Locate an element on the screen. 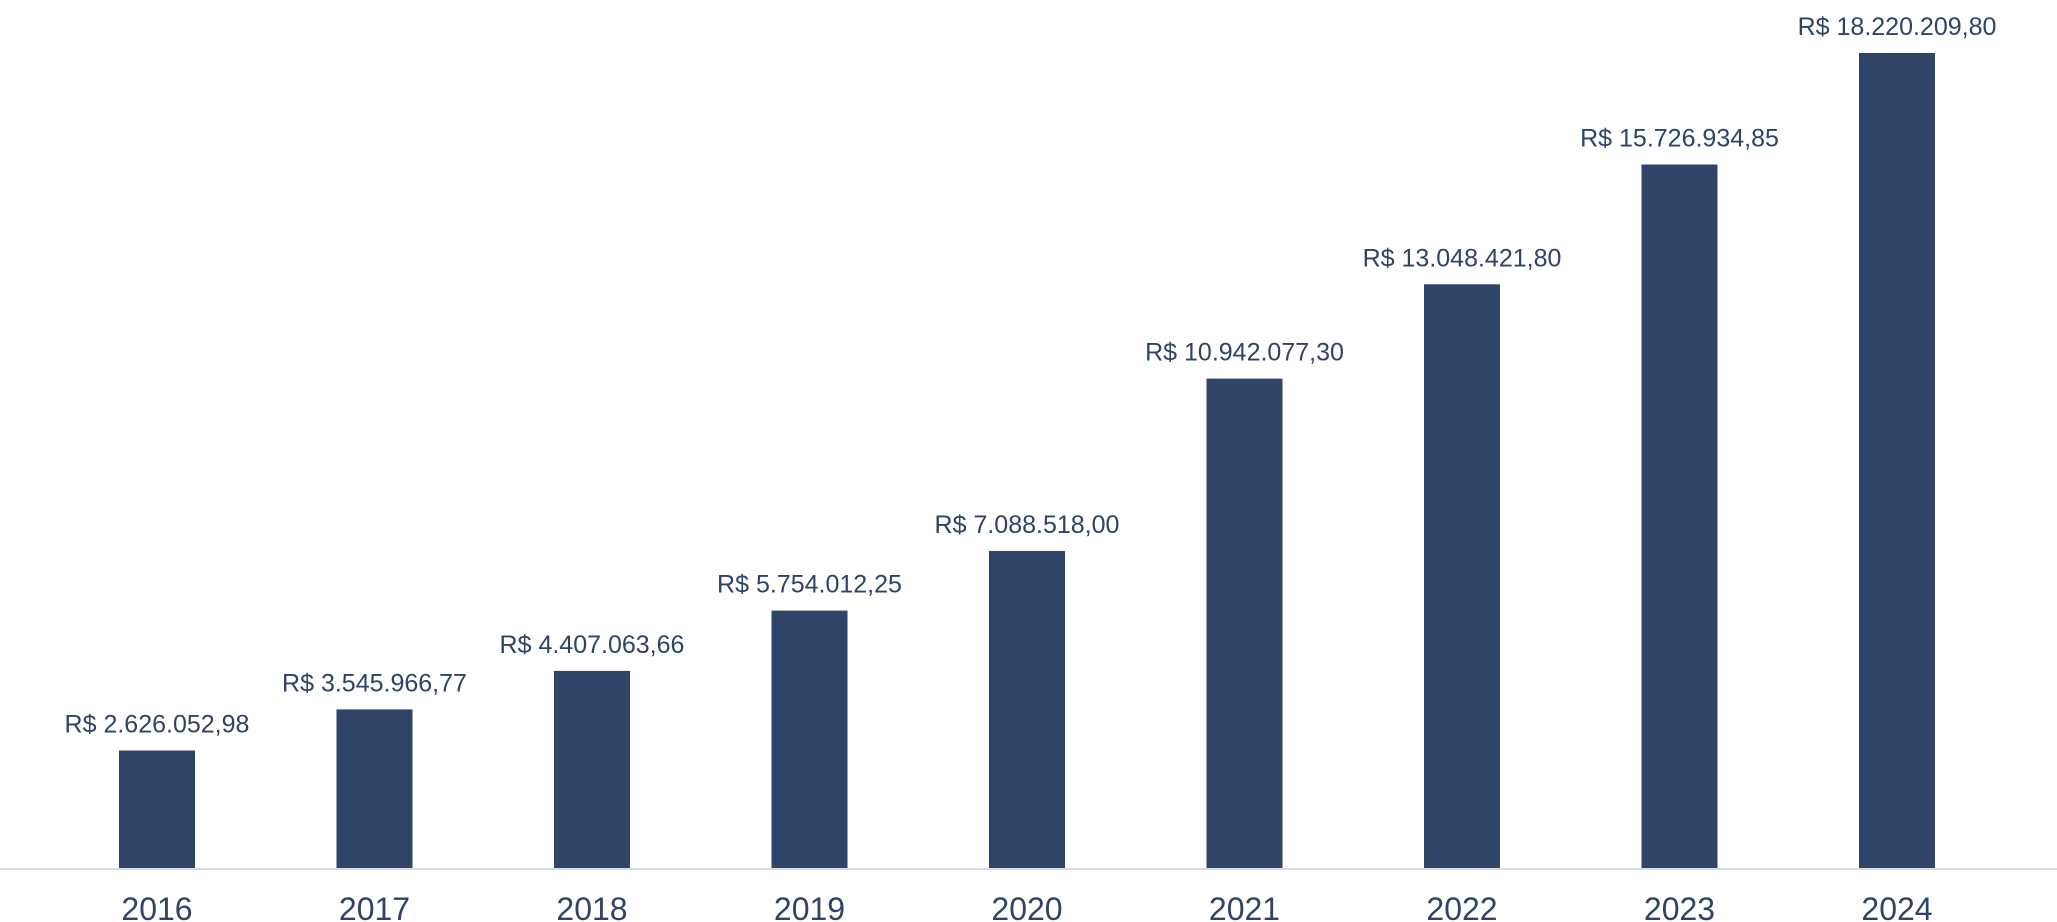  x-tick-label-2020: 2020 is located at coordinates (1026, 906).